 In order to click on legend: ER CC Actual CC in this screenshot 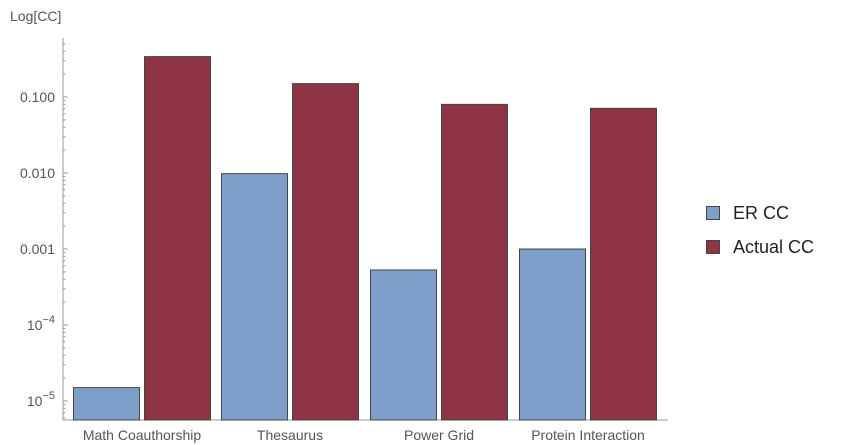, I will do `click(760, 230)`.